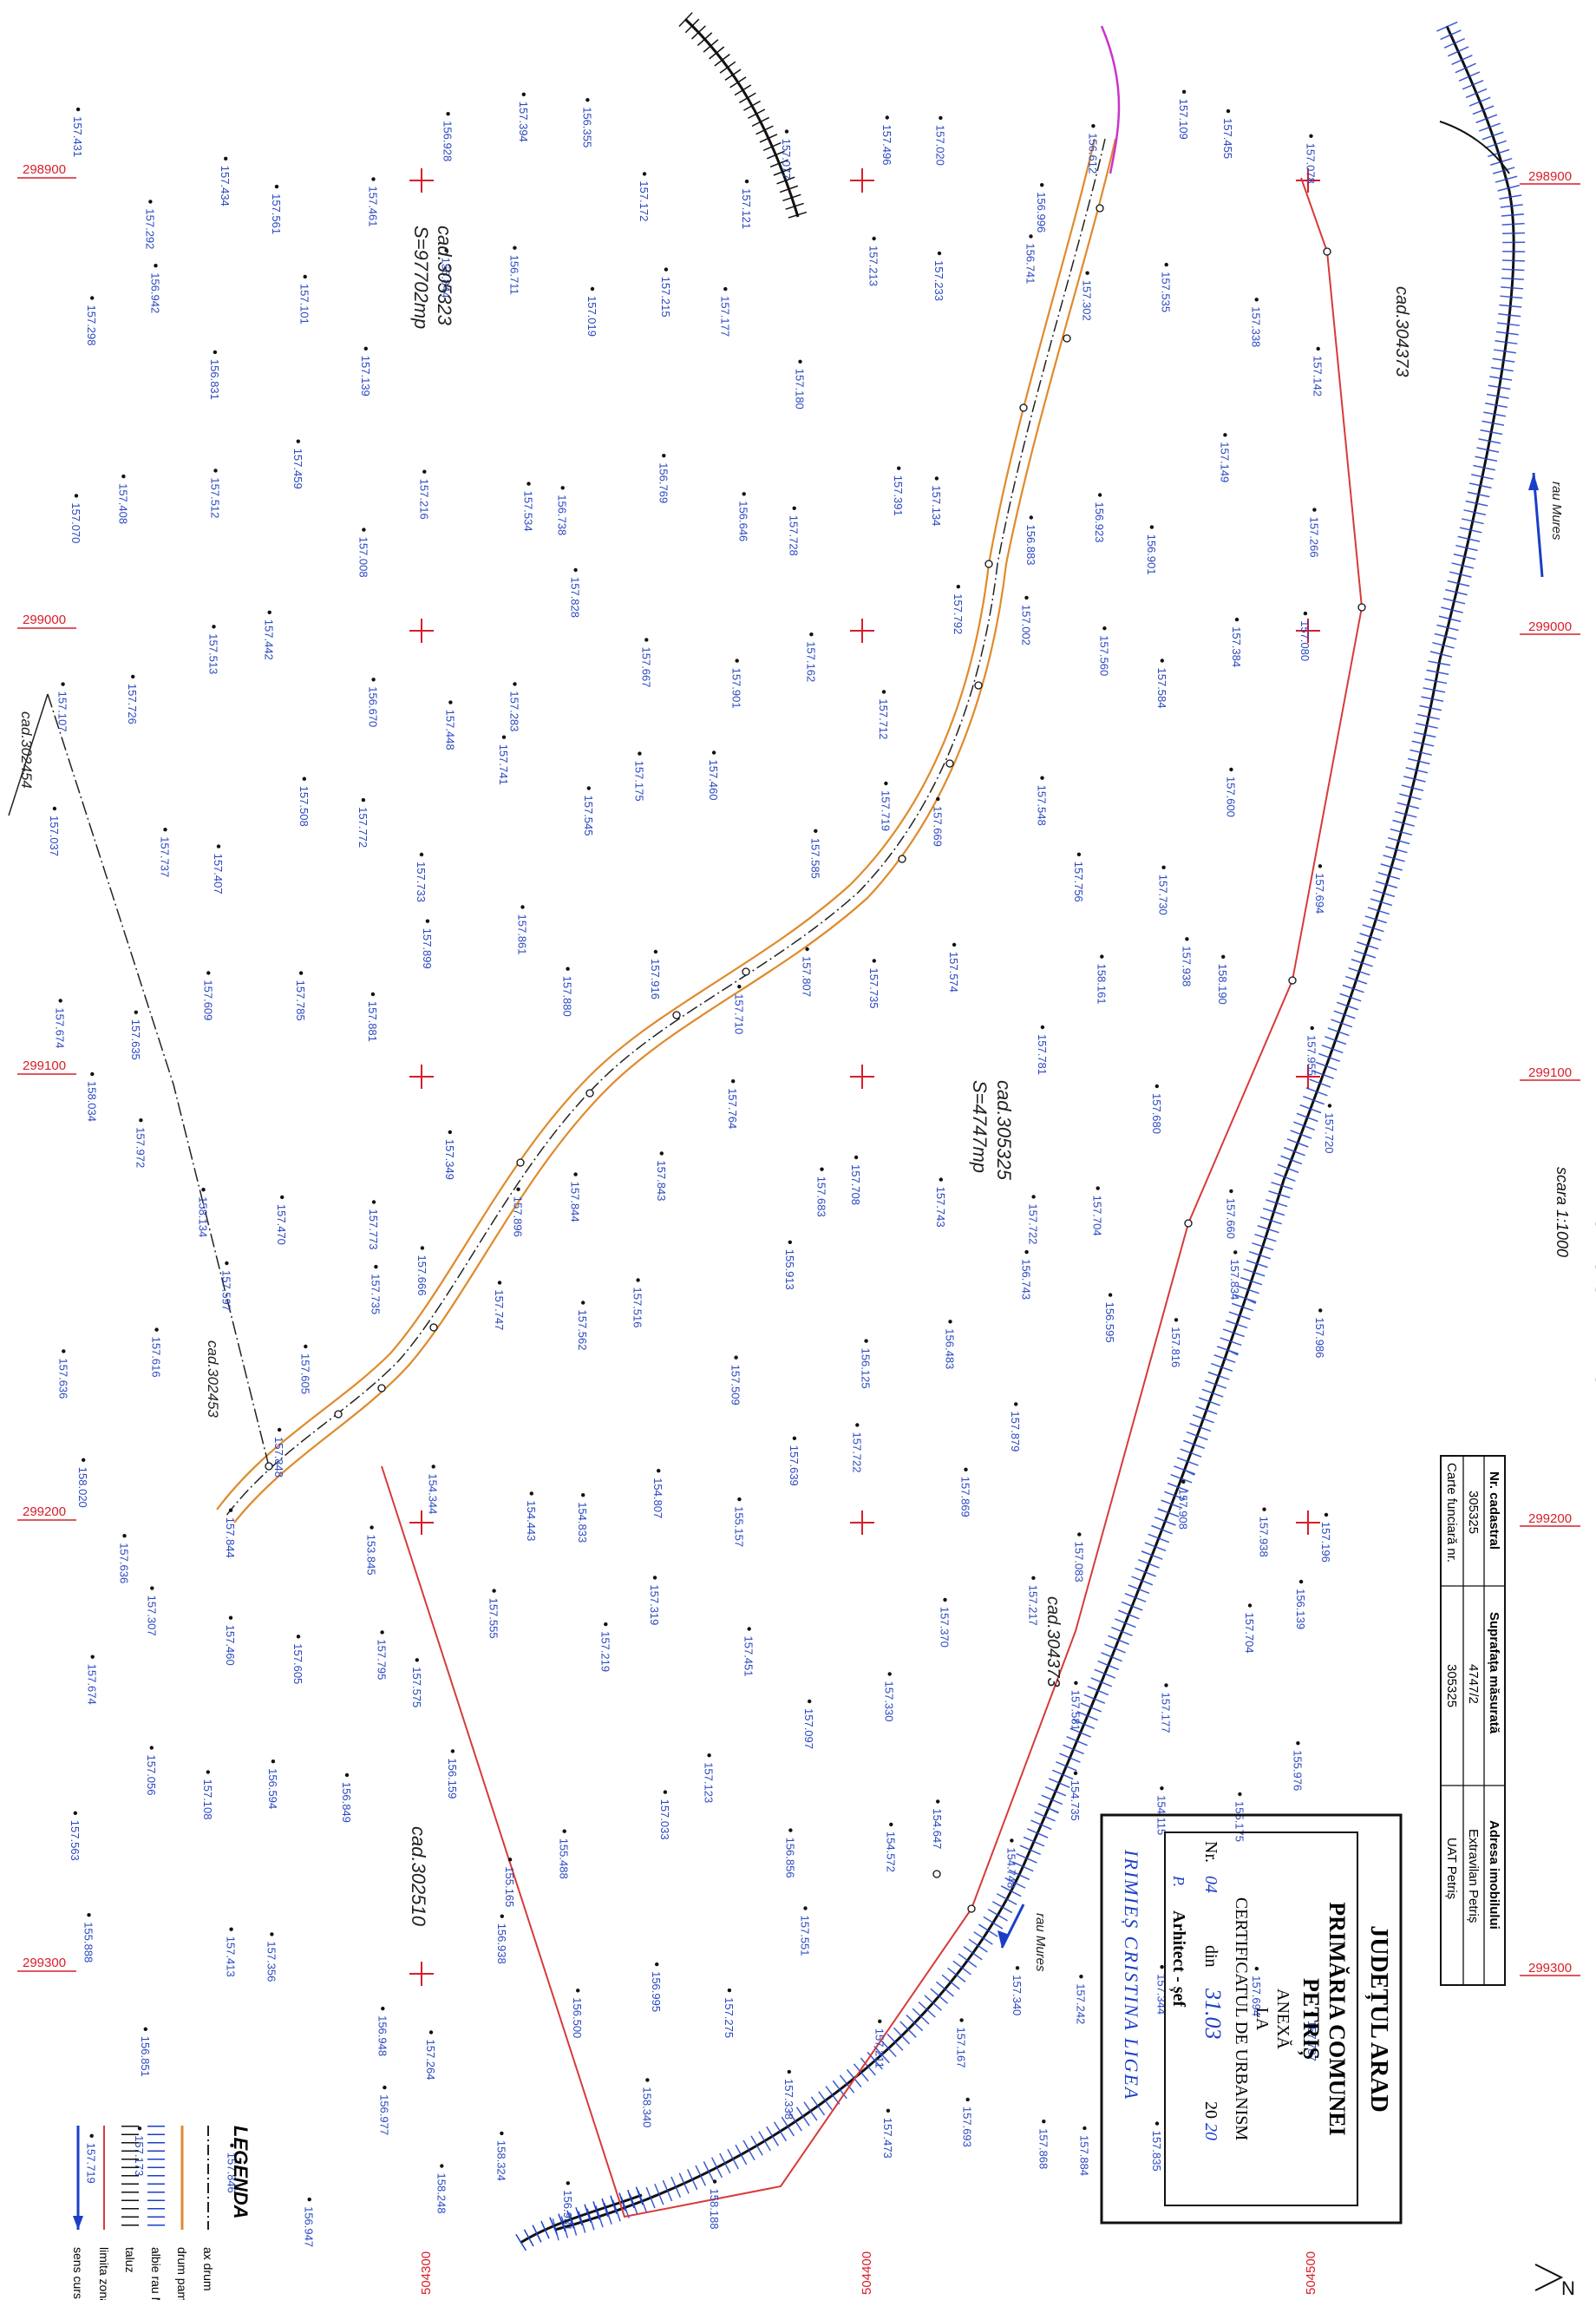  Describe the element at coordinates (1078, 1562) in the screenshot. I see `elevation-value: 157.083` at that location.